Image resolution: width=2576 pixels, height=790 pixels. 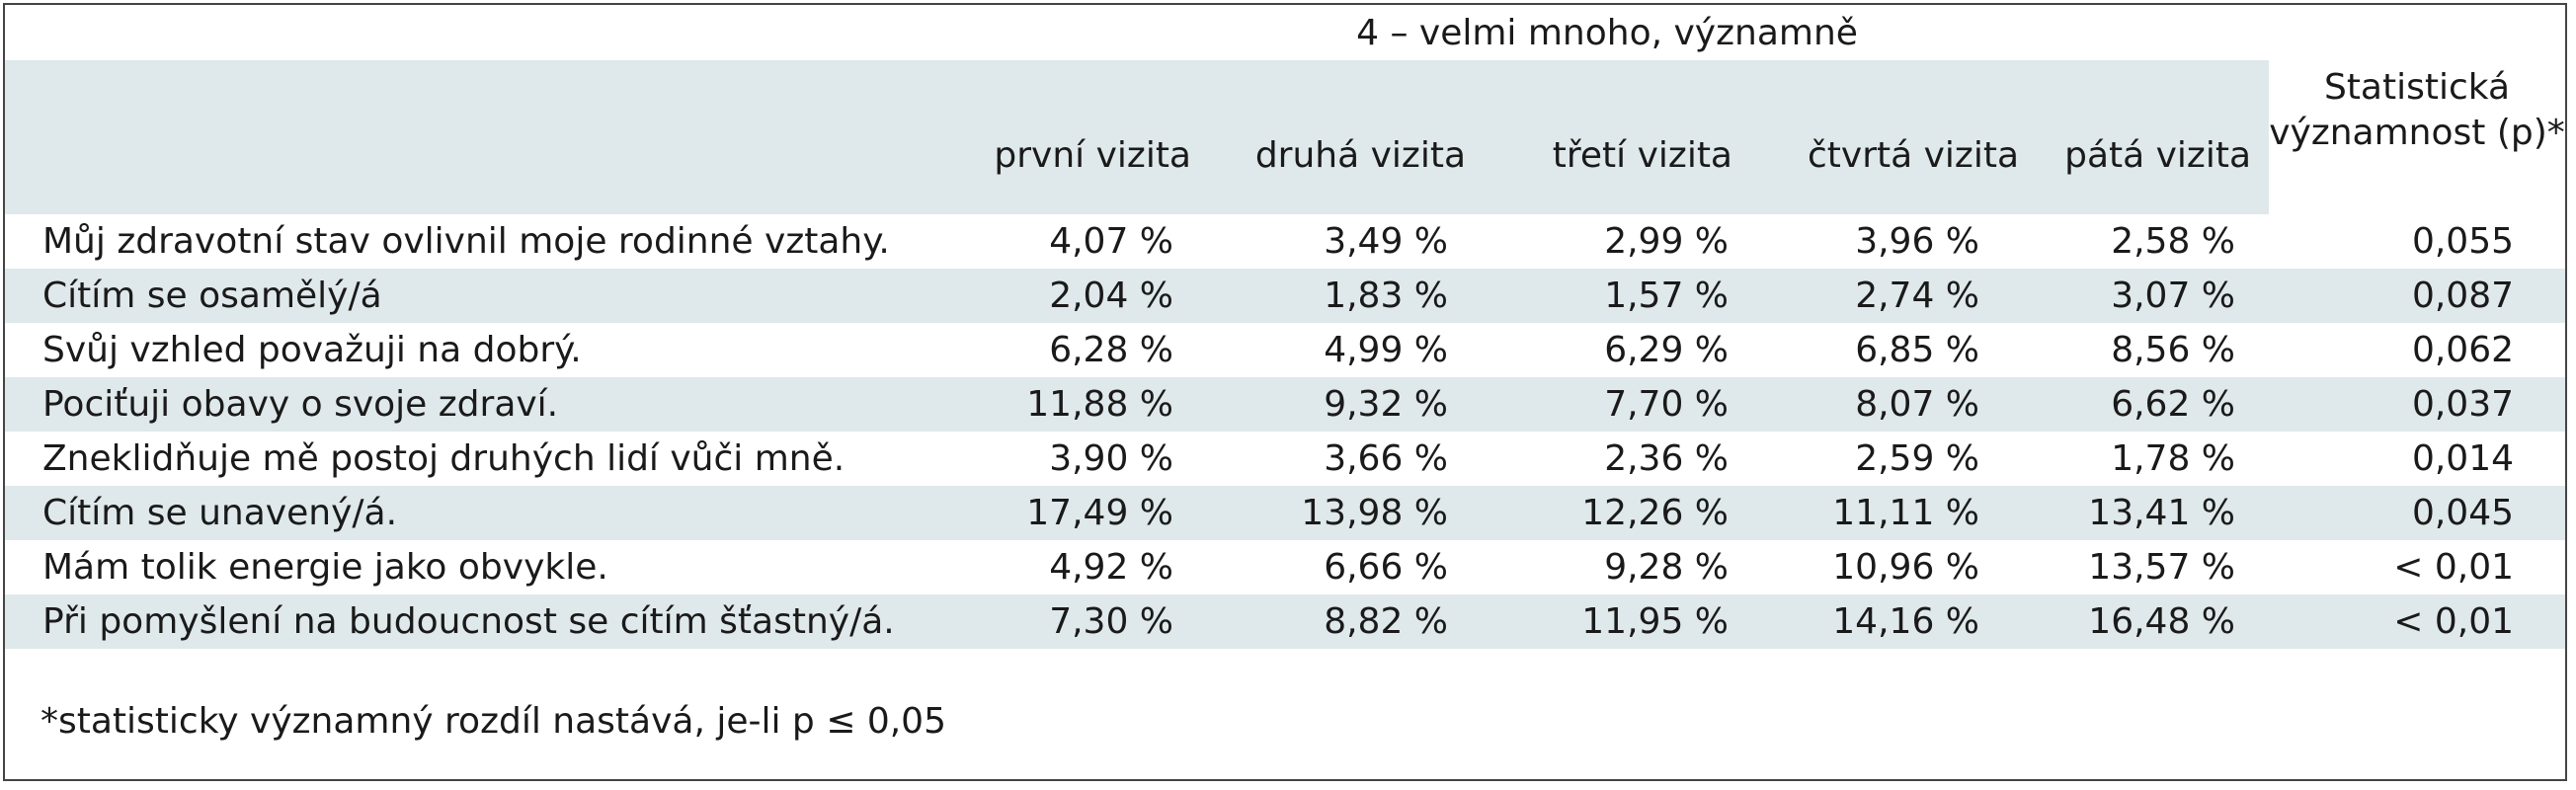 What do you see at coordinates (1666, 350) in the screenshot?
I see `value-cell: 6,29 %` at bounding box center [1666, 350].